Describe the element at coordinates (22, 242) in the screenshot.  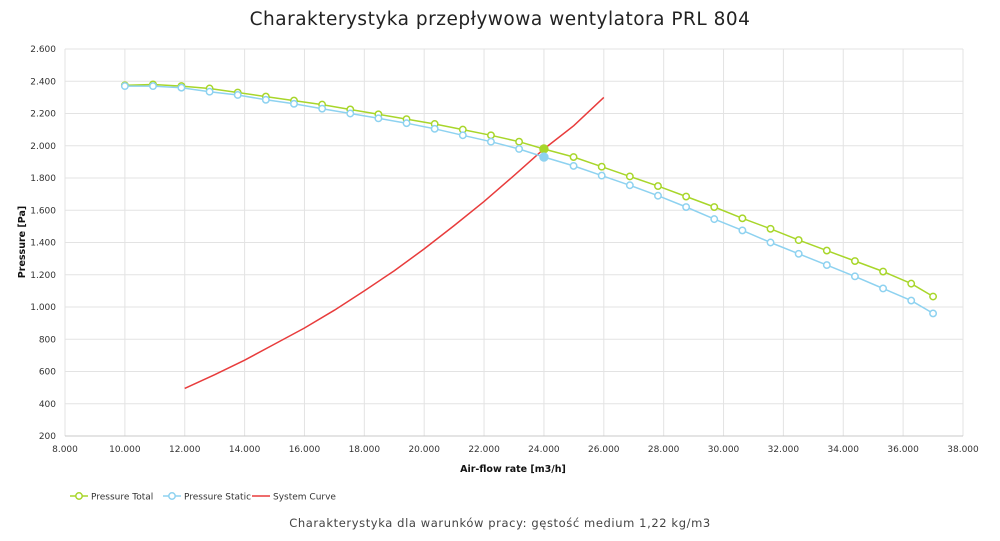
I see `y-axis-label: Pressure [Pa]` at that location.